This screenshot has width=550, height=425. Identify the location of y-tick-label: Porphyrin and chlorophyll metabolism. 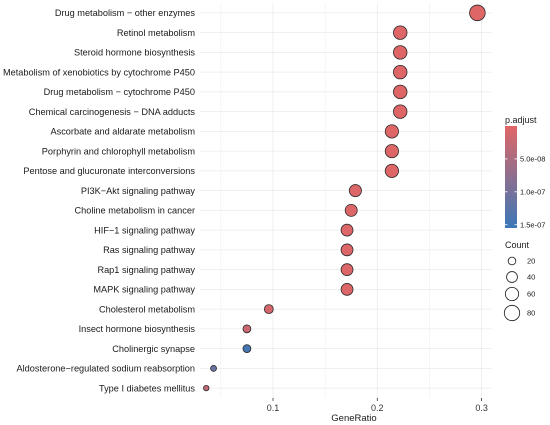
(119, 151).